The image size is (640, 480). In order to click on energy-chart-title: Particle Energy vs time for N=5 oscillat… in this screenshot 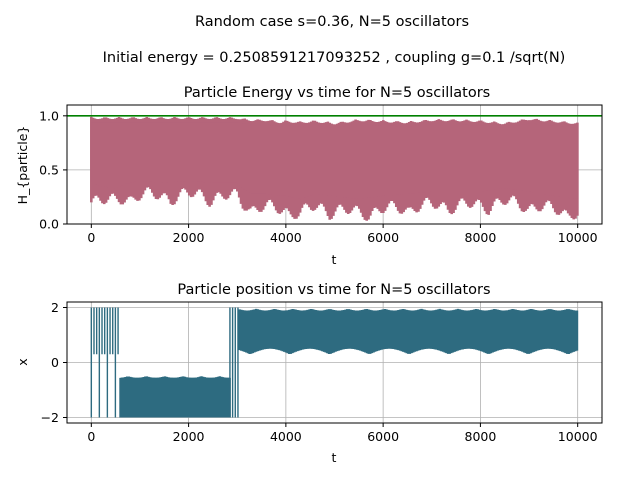, I will do `click(337, 93)`.